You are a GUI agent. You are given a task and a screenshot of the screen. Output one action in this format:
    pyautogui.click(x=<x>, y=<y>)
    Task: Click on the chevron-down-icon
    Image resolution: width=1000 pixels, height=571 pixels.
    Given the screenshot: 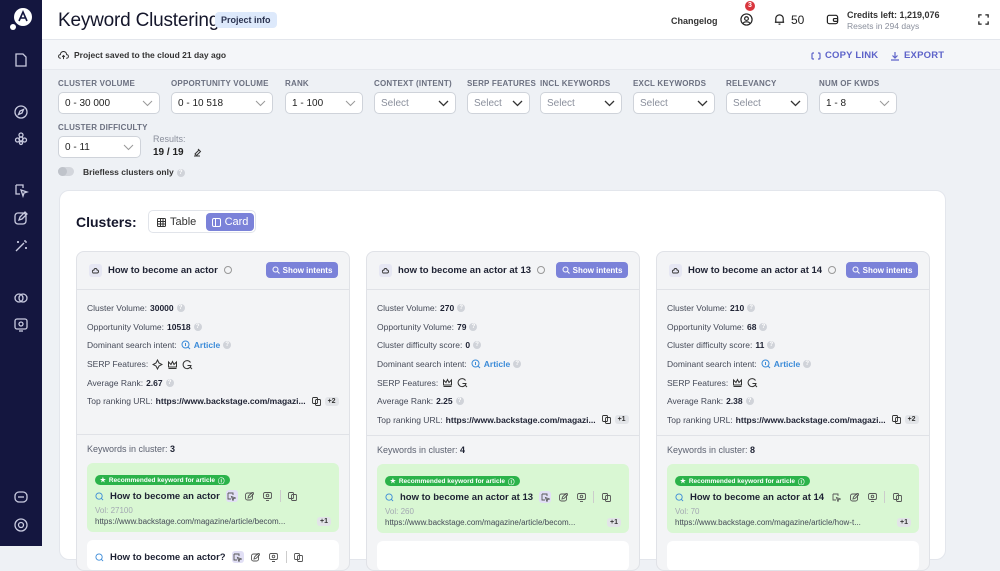 What is the action you would take?
    pyautogui.click(x=260, y=103)
    